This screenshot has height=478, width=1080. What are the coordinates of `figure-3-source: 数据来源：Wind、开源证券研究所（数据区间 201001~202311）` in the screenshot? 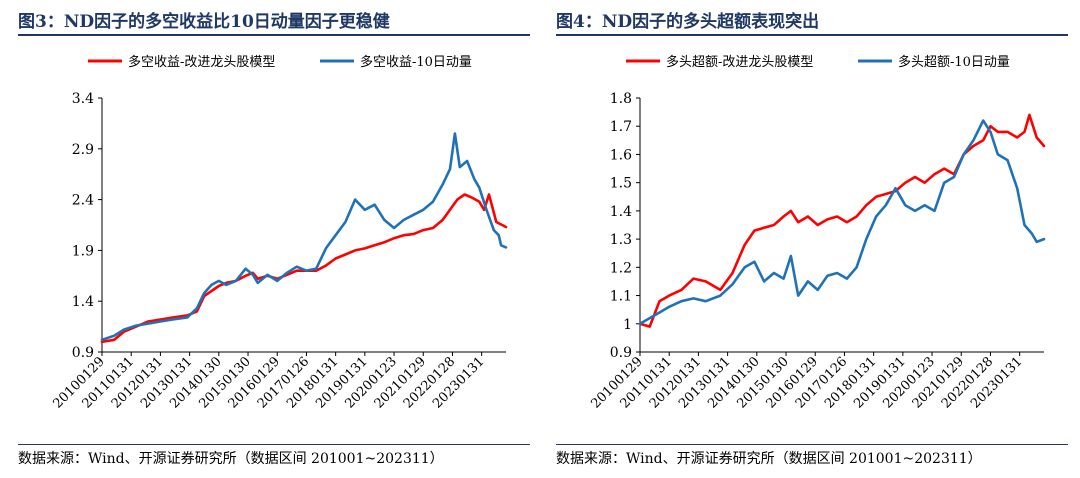 It's located at (231, 459).